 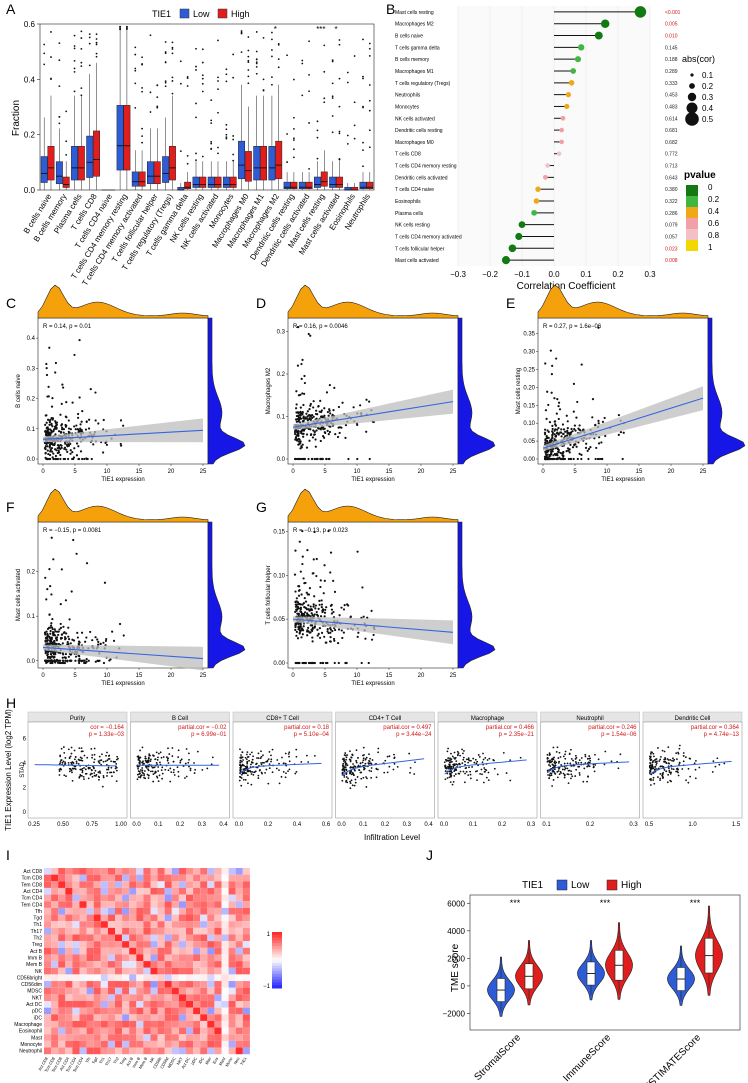 I want to click on h-x-tick-label: 0.0, so click(x=136, y=825).